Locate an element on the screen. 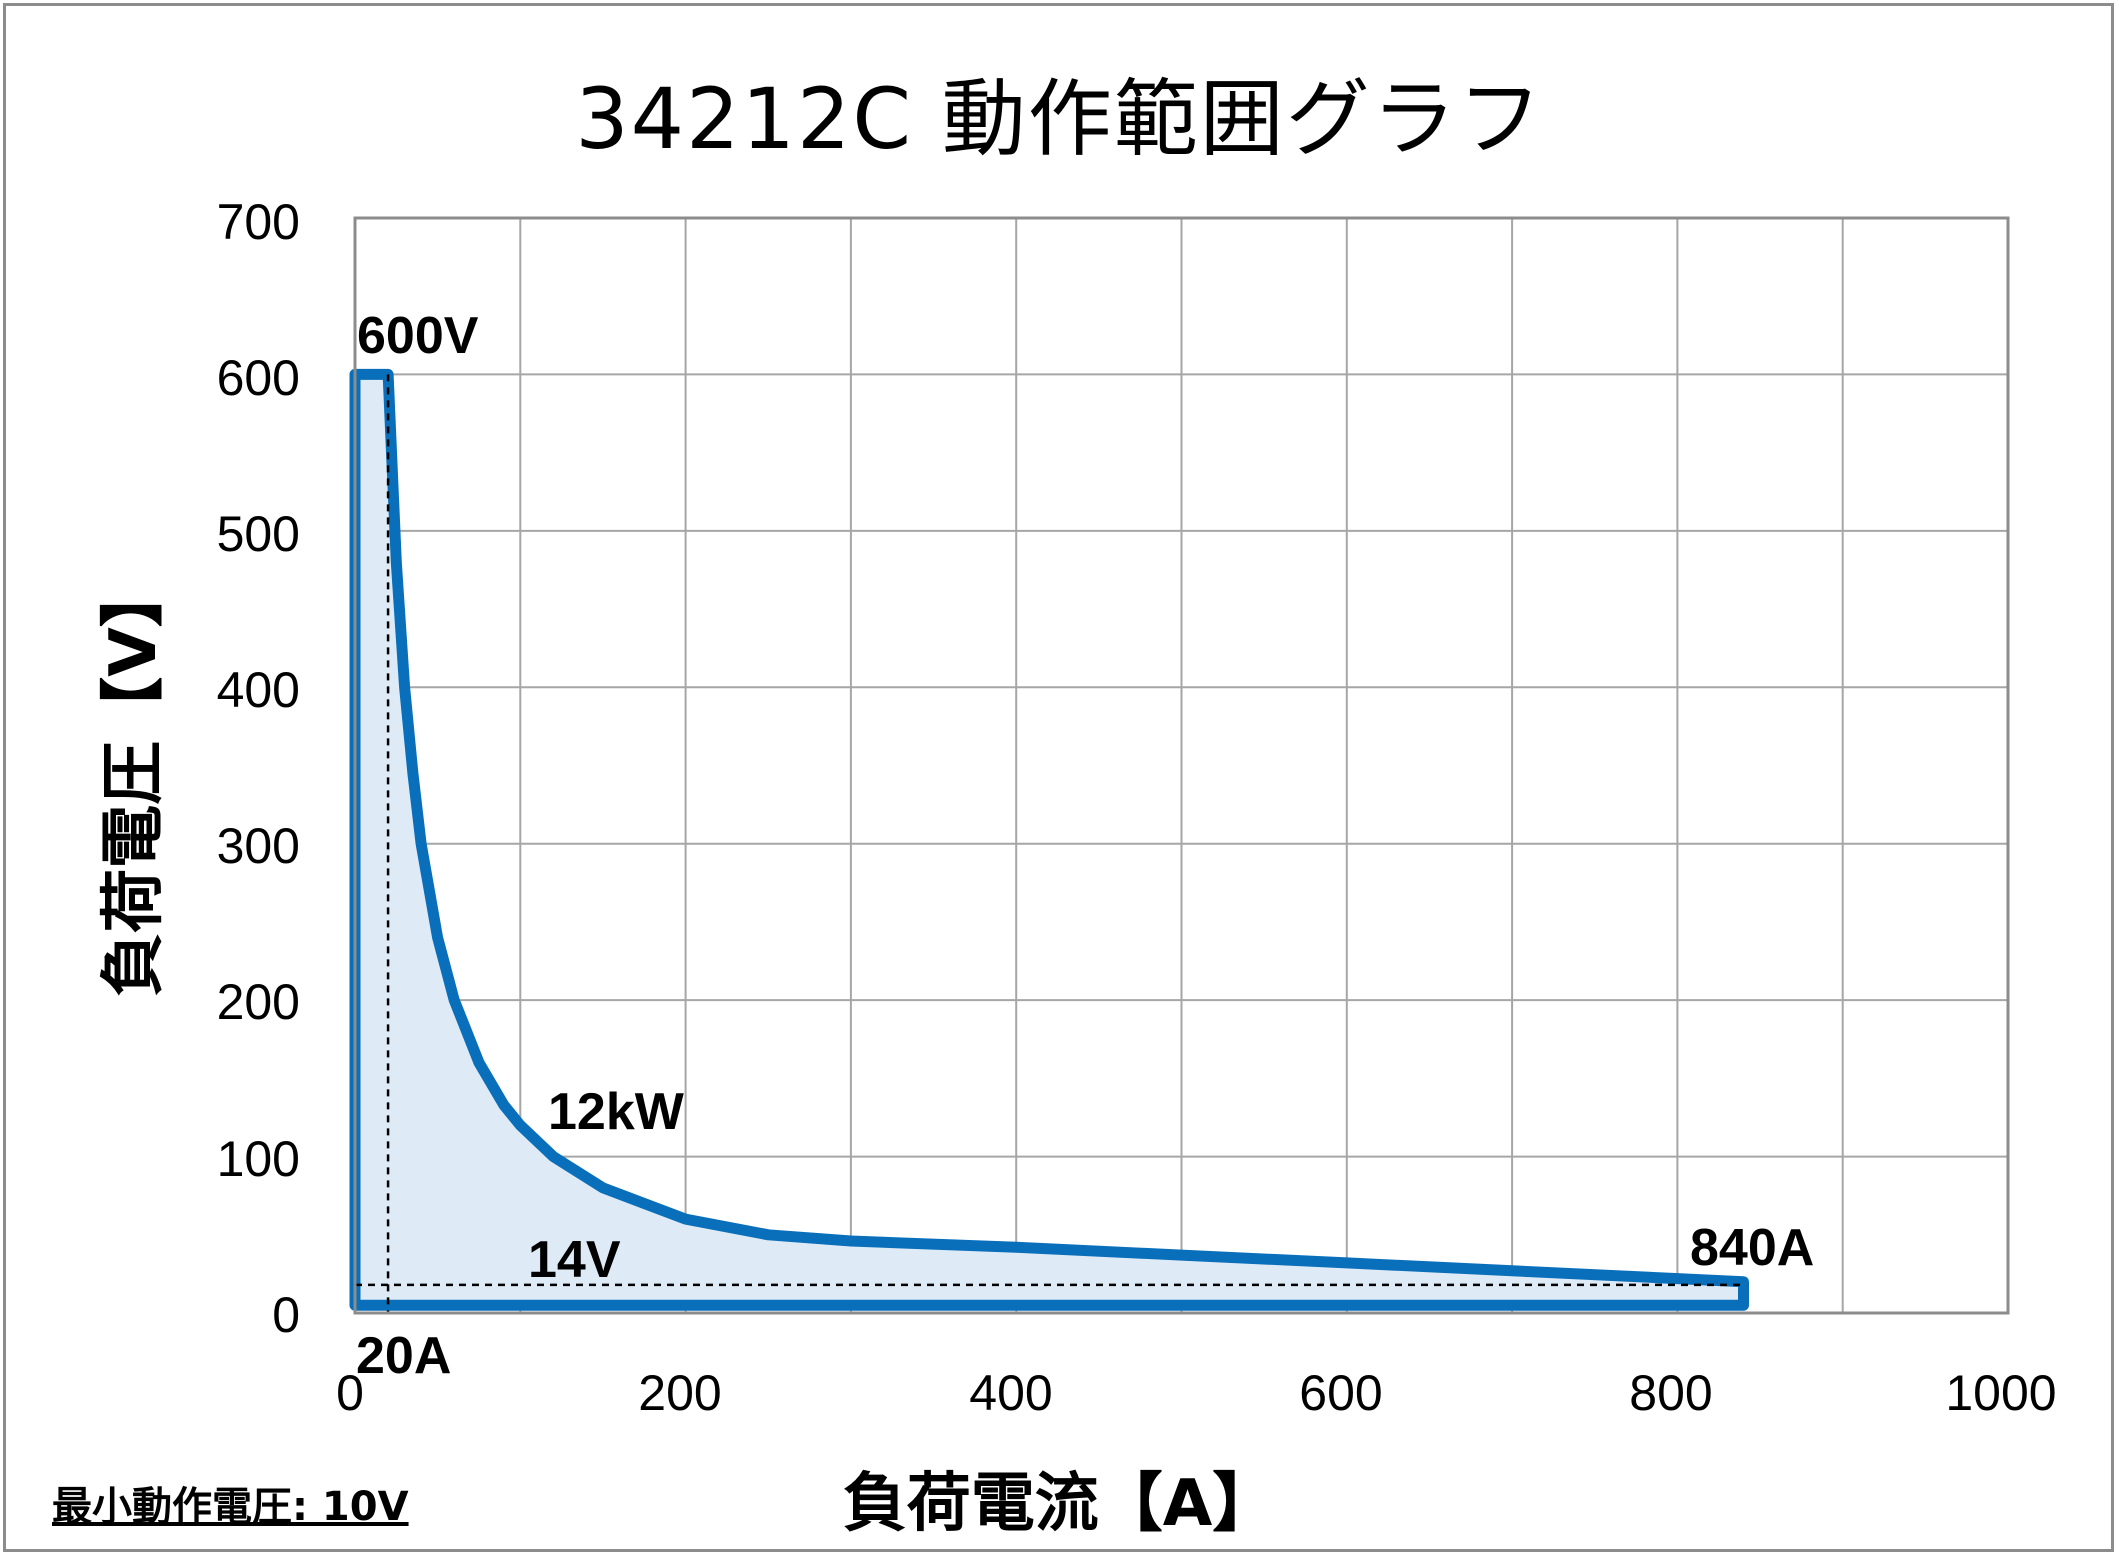 Image resolution: width=2119 pixels, height=1557 pixels. y-tick-label: 0 is located at coordinates (286, 1315).